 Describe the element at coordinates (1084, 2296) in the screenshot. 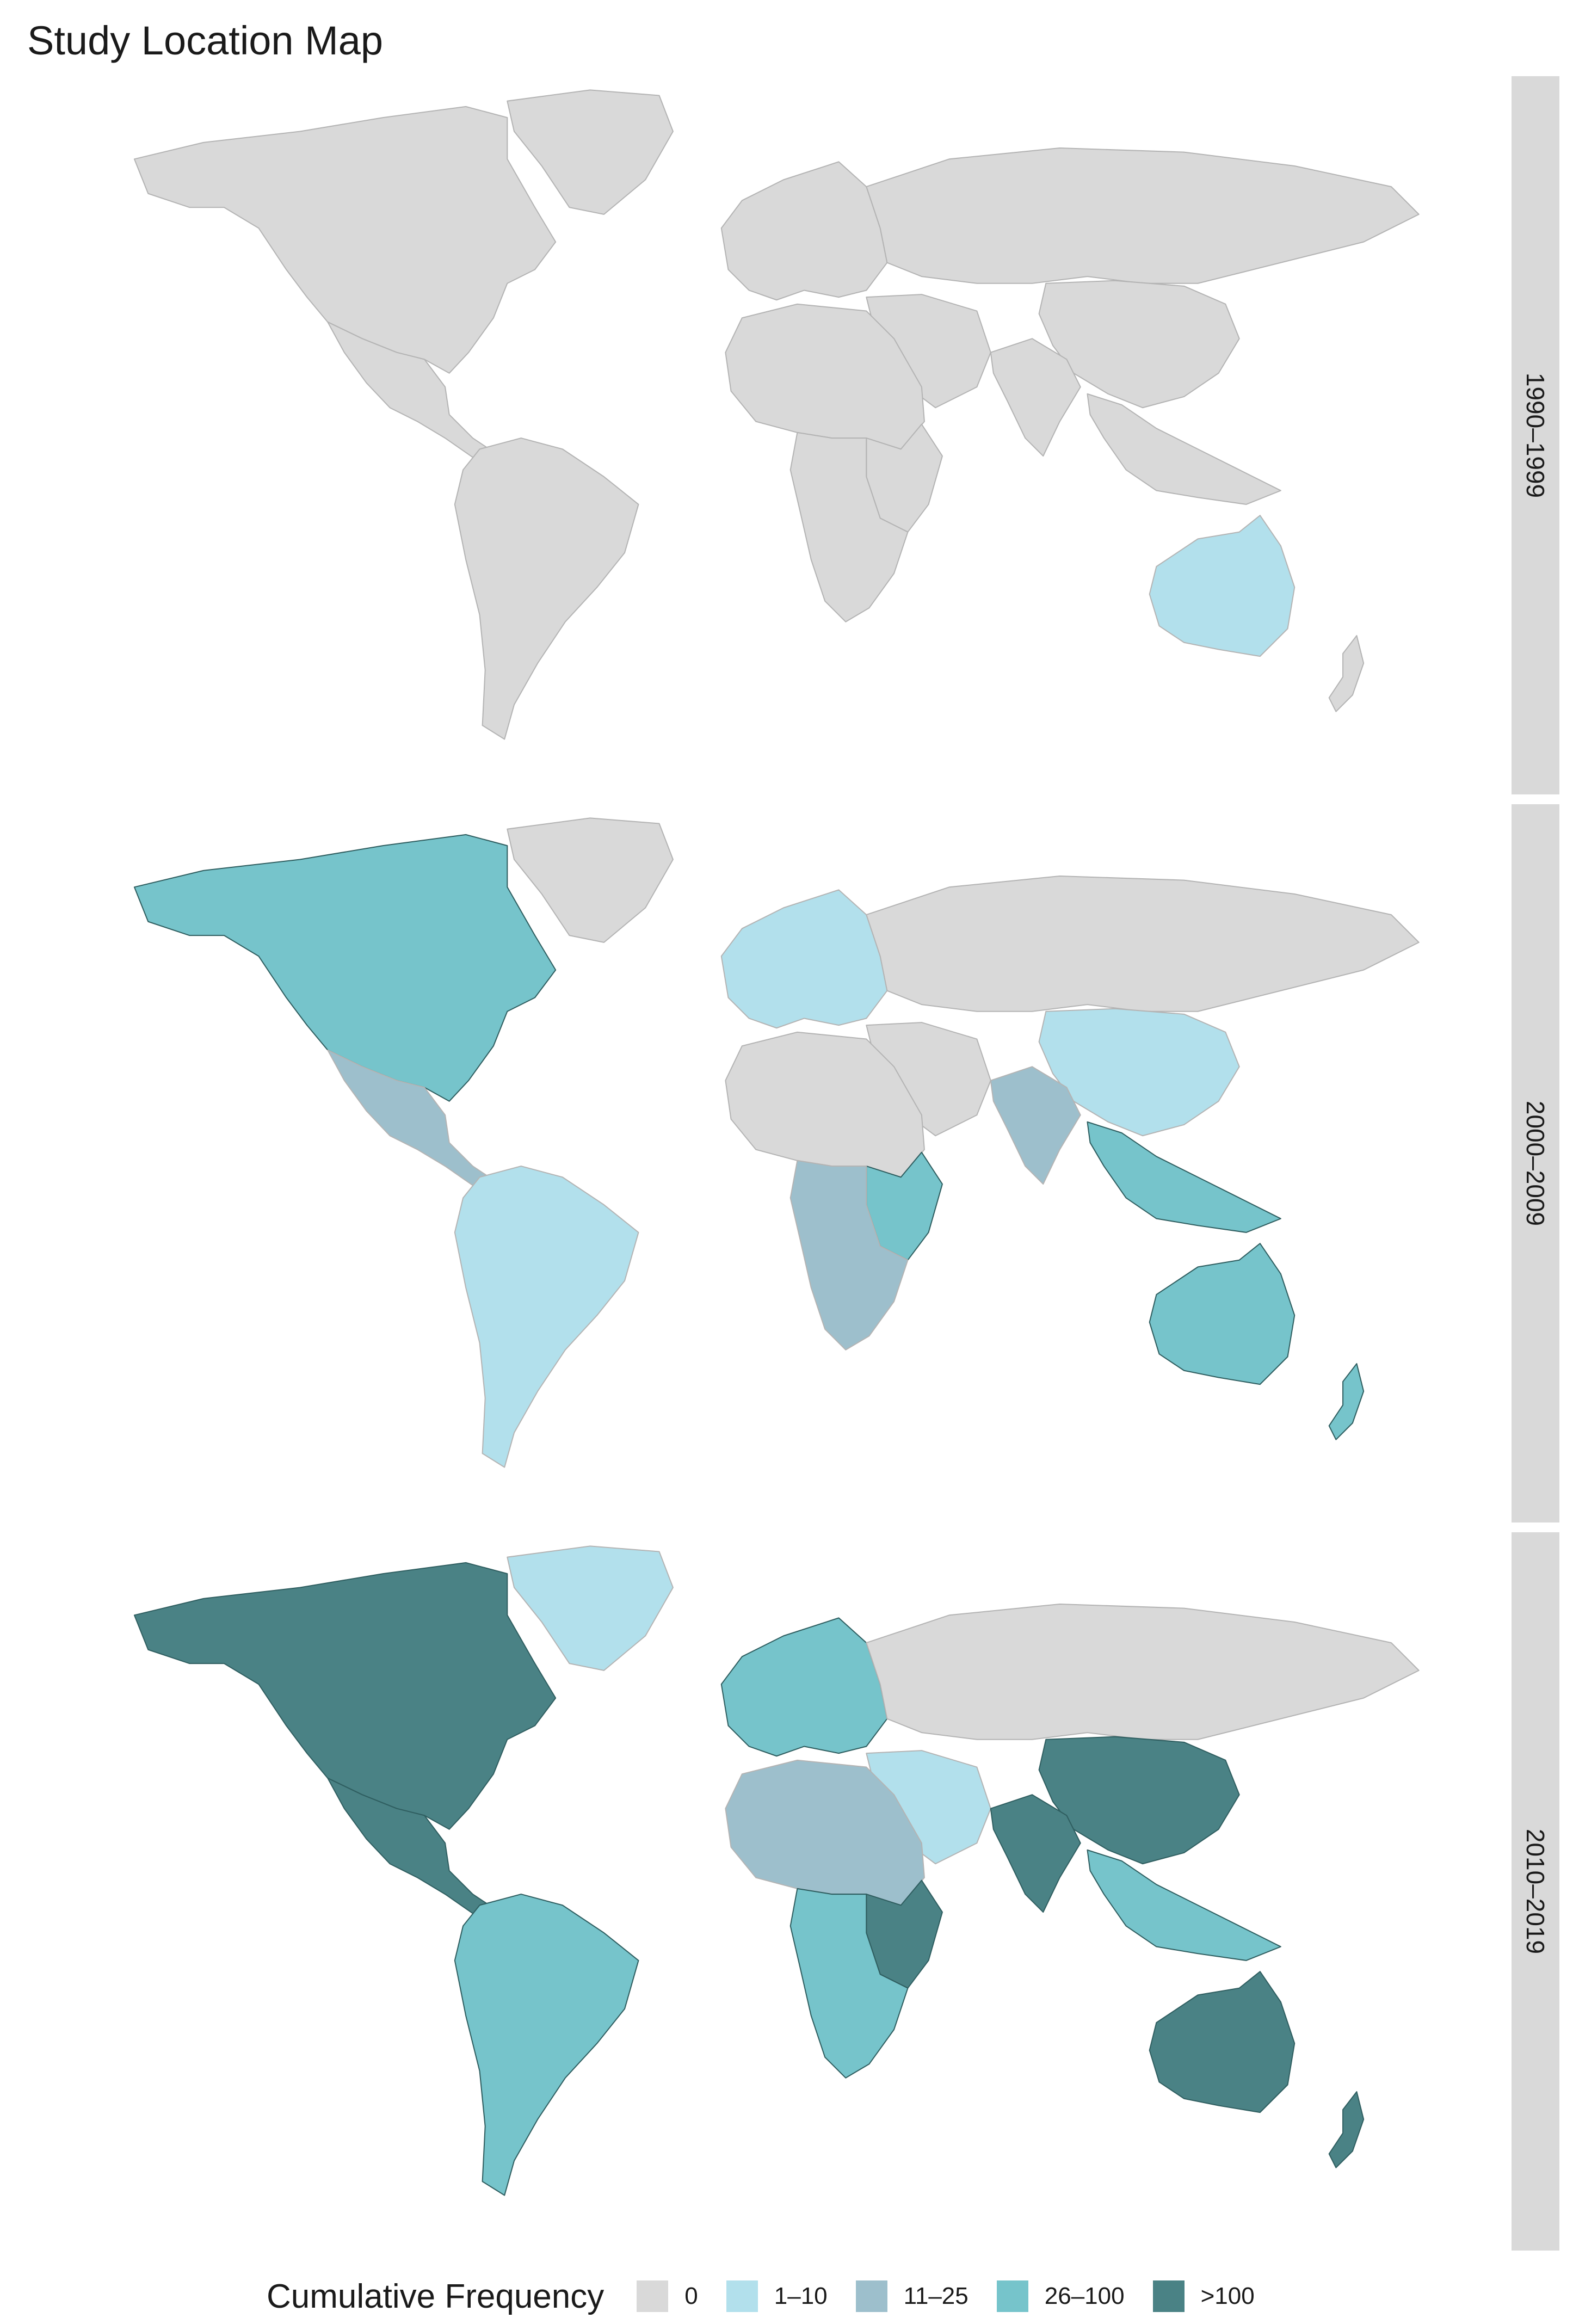

I see `legend-label: 26–100` at that location.